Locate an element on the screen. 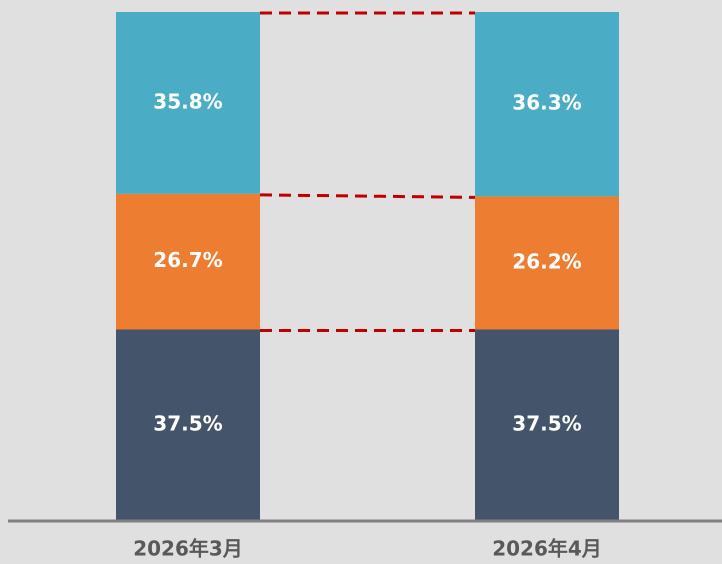  data-label: 35.8% is located at coordinates (187, 101).